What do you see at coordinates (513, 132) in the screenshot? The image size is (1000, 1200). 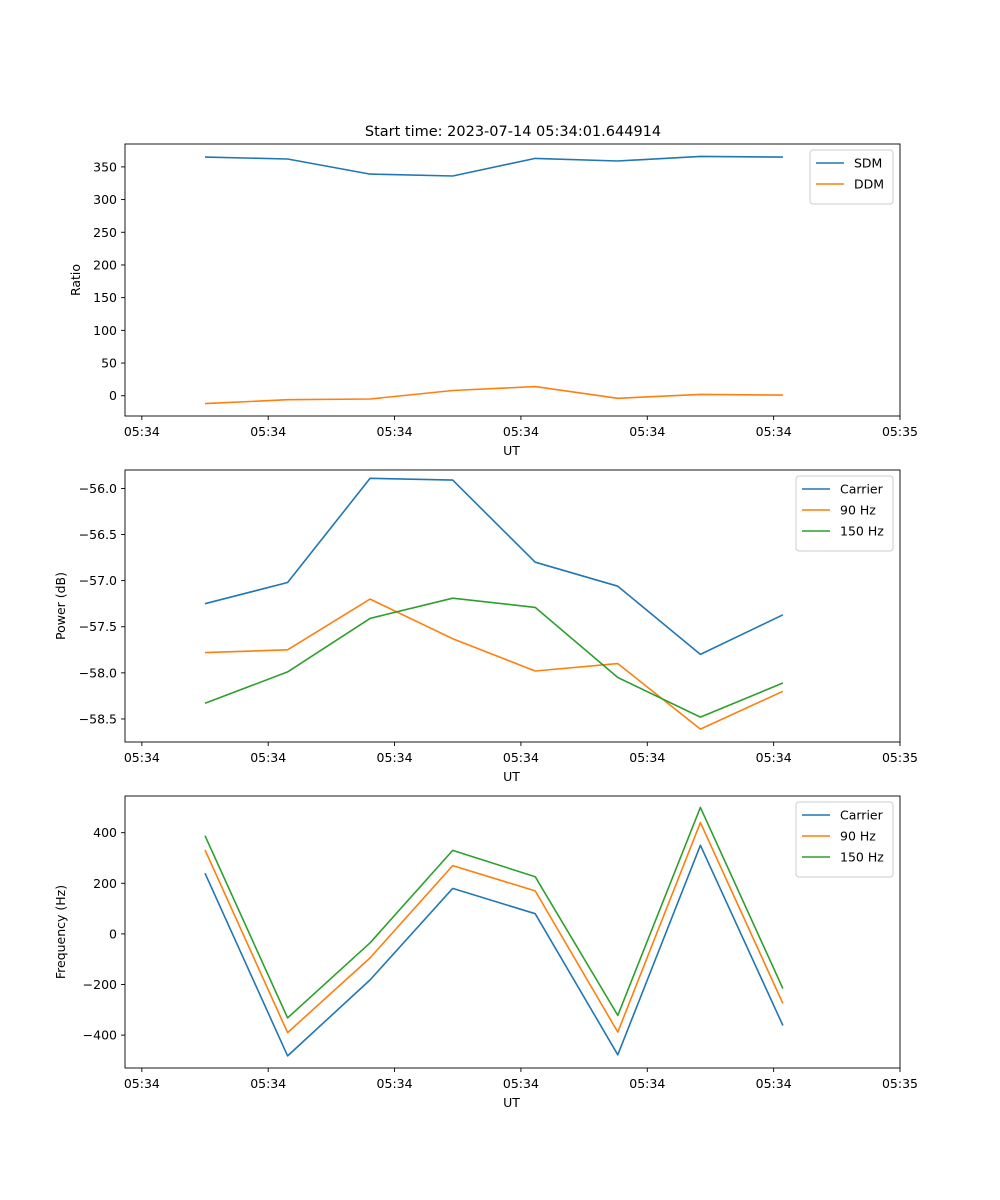 I see `chart-title: Start time: 2023-07-14 05:34:01.644914` at bounding box center [513, 132].